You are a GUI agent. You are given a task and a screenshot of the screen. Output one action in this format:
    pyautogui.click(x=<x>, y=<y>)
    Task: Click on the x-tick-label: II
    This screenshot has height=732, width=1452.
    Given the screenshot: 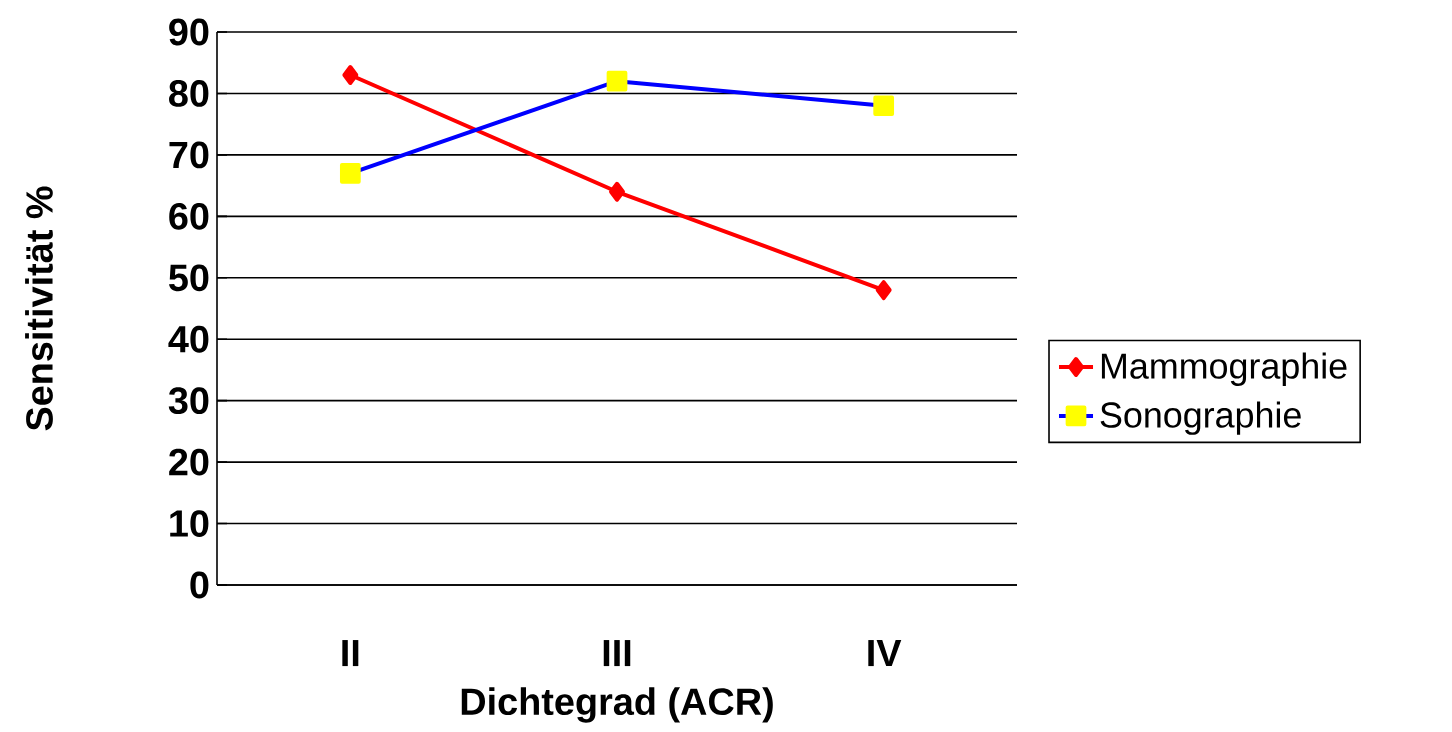 What is the action you would take?
    pyautogui.click(x=350, y=653)
    